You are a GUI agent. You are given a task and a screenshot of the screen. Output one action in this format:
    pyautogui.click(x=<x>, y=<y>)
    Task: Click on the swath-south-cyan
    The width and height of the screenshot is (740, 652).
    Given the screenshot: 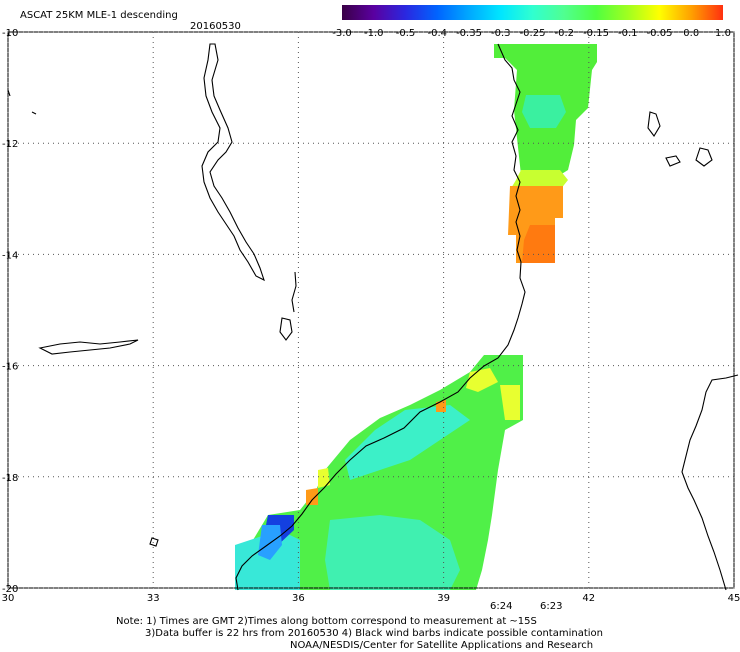 What is the action you would take?
    pyautogui.click(x=407, y=442)
    